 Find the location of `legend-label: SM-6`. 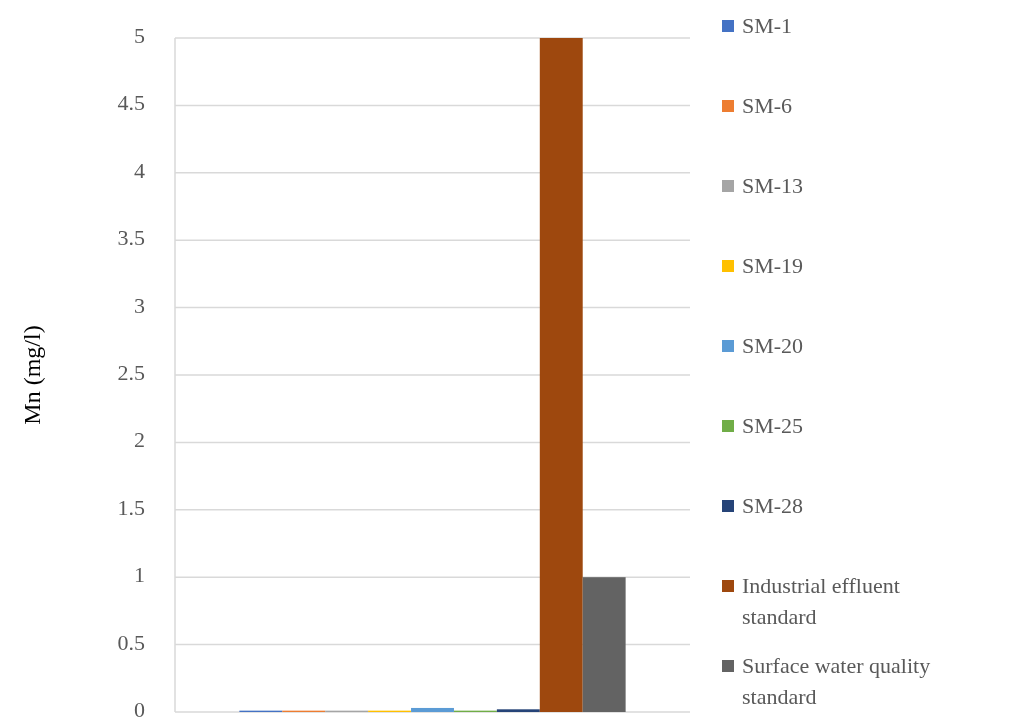

legend-label: SM-6 is located at coordinates (767, 106).